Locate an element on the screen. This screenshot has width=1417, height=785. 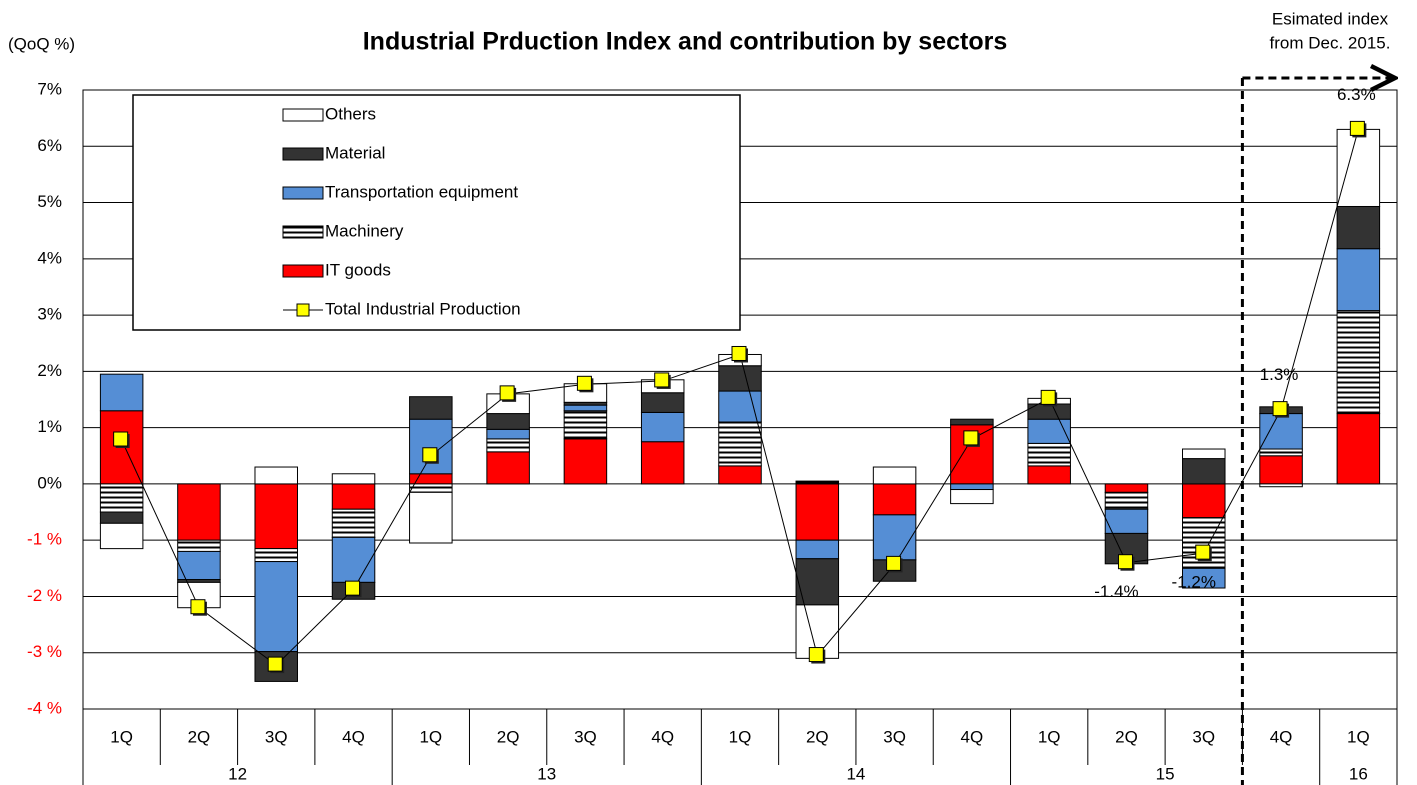
x-group-label: 13 is located at coordinates (546, 773).